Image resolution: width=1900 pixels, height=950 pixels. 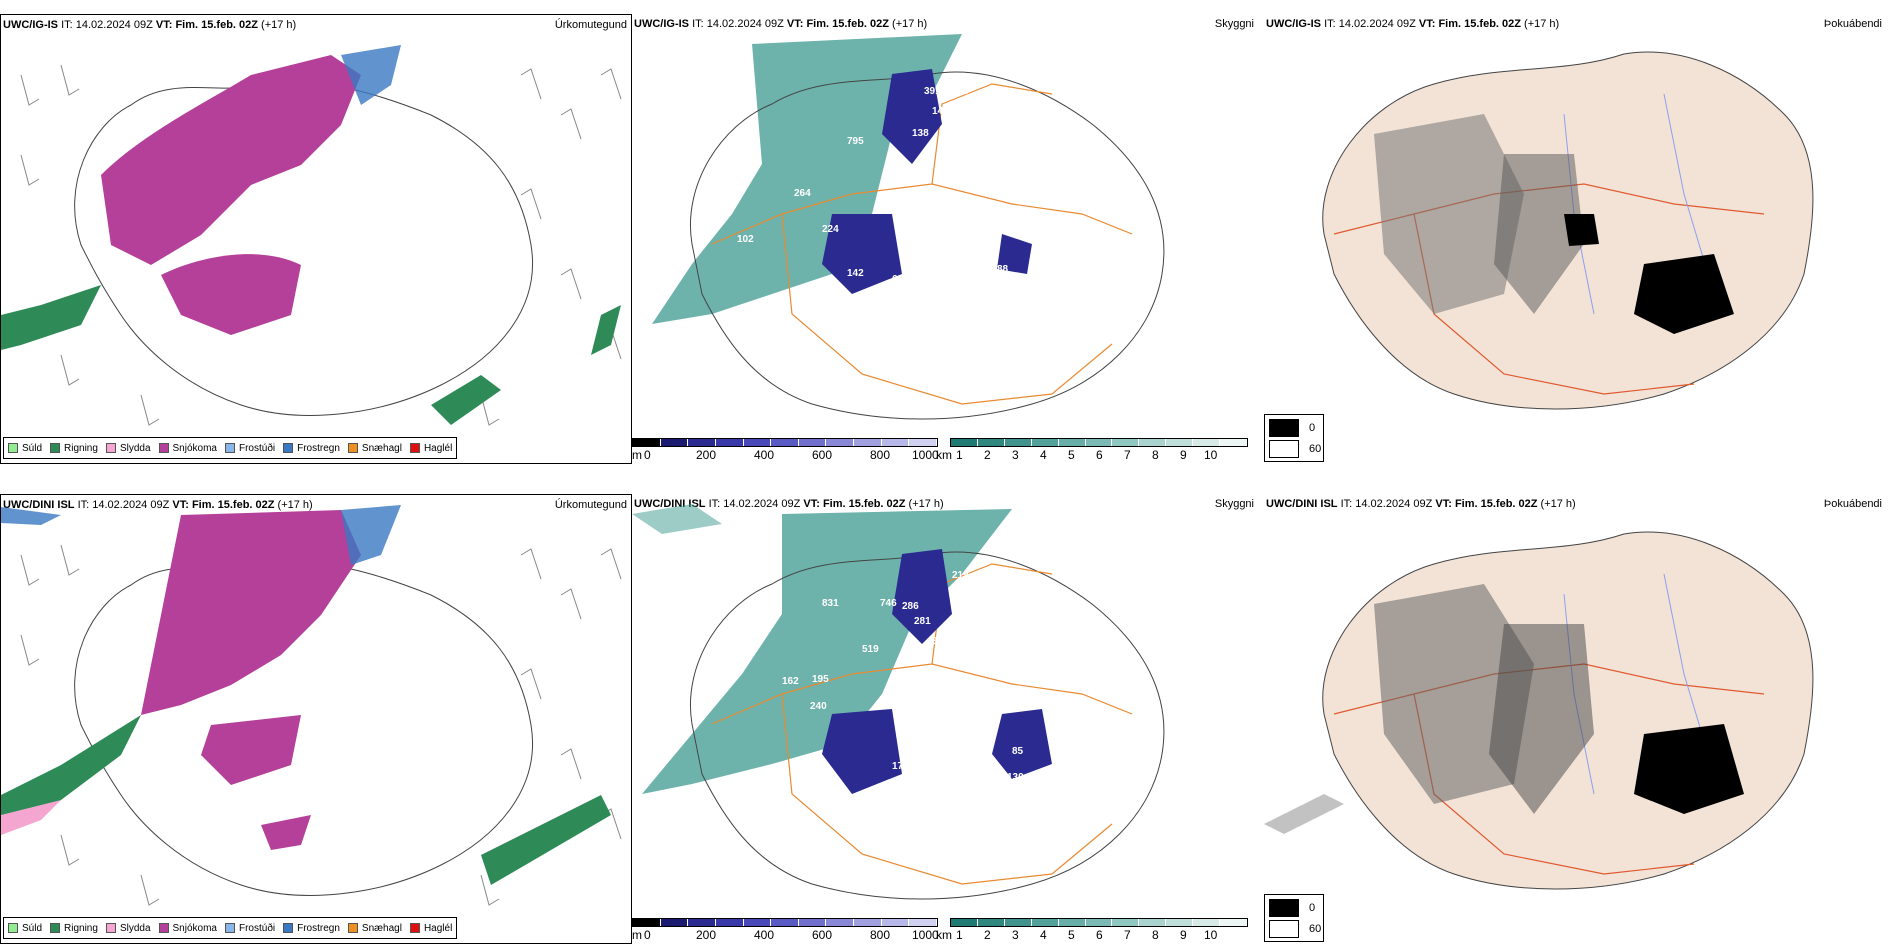 I want to click on fog-map, so click(x=1539, y=710).